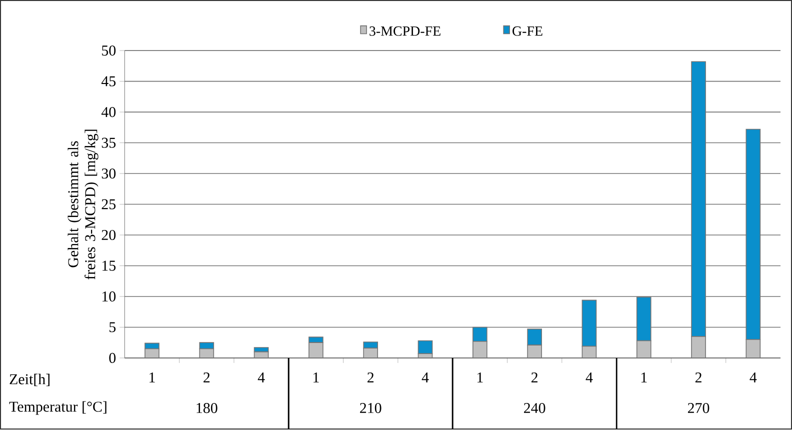 This screenshot has width=792, height=430. I want to click on y-tick-label: 50, so click(109, 51).